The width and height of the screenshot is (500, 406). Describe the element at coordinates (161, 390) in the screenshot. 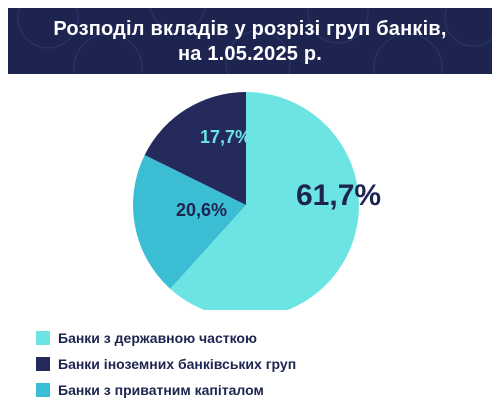

I see `legend-label-private-banks: Банки з приватним капіталом` at that location.